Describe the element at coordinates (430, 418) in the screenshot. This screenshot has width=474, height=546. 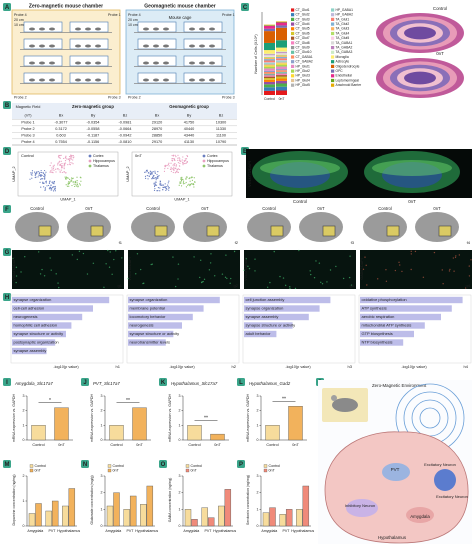
I see `field-ring` at that location.